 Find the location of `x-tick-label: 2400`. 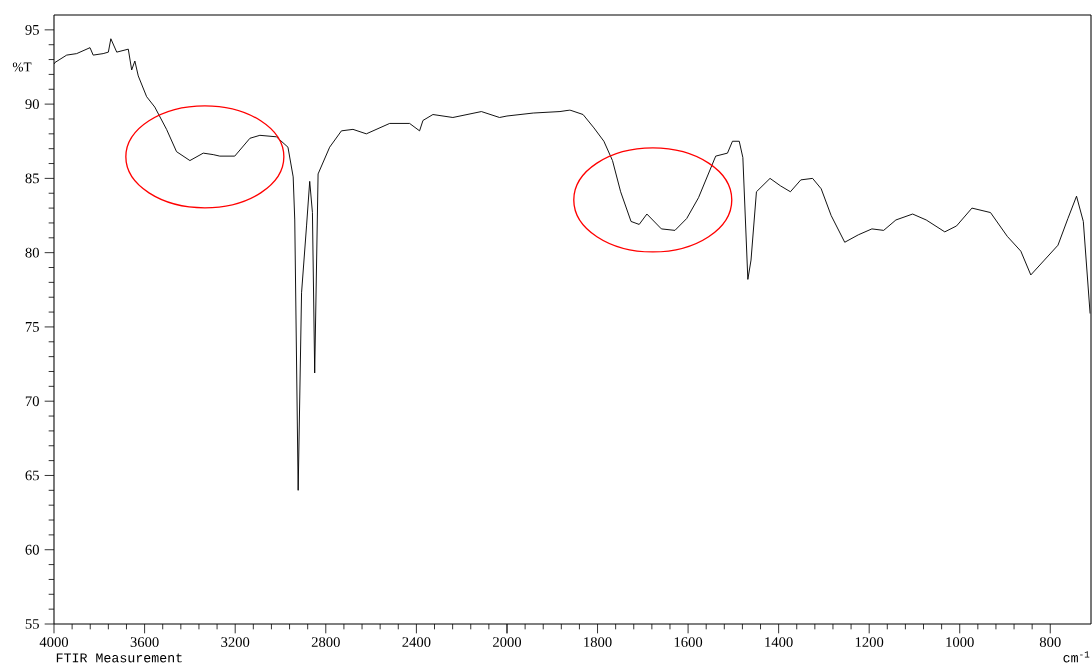

x-tick-label: 2400 is located at coordinates (416, 642).